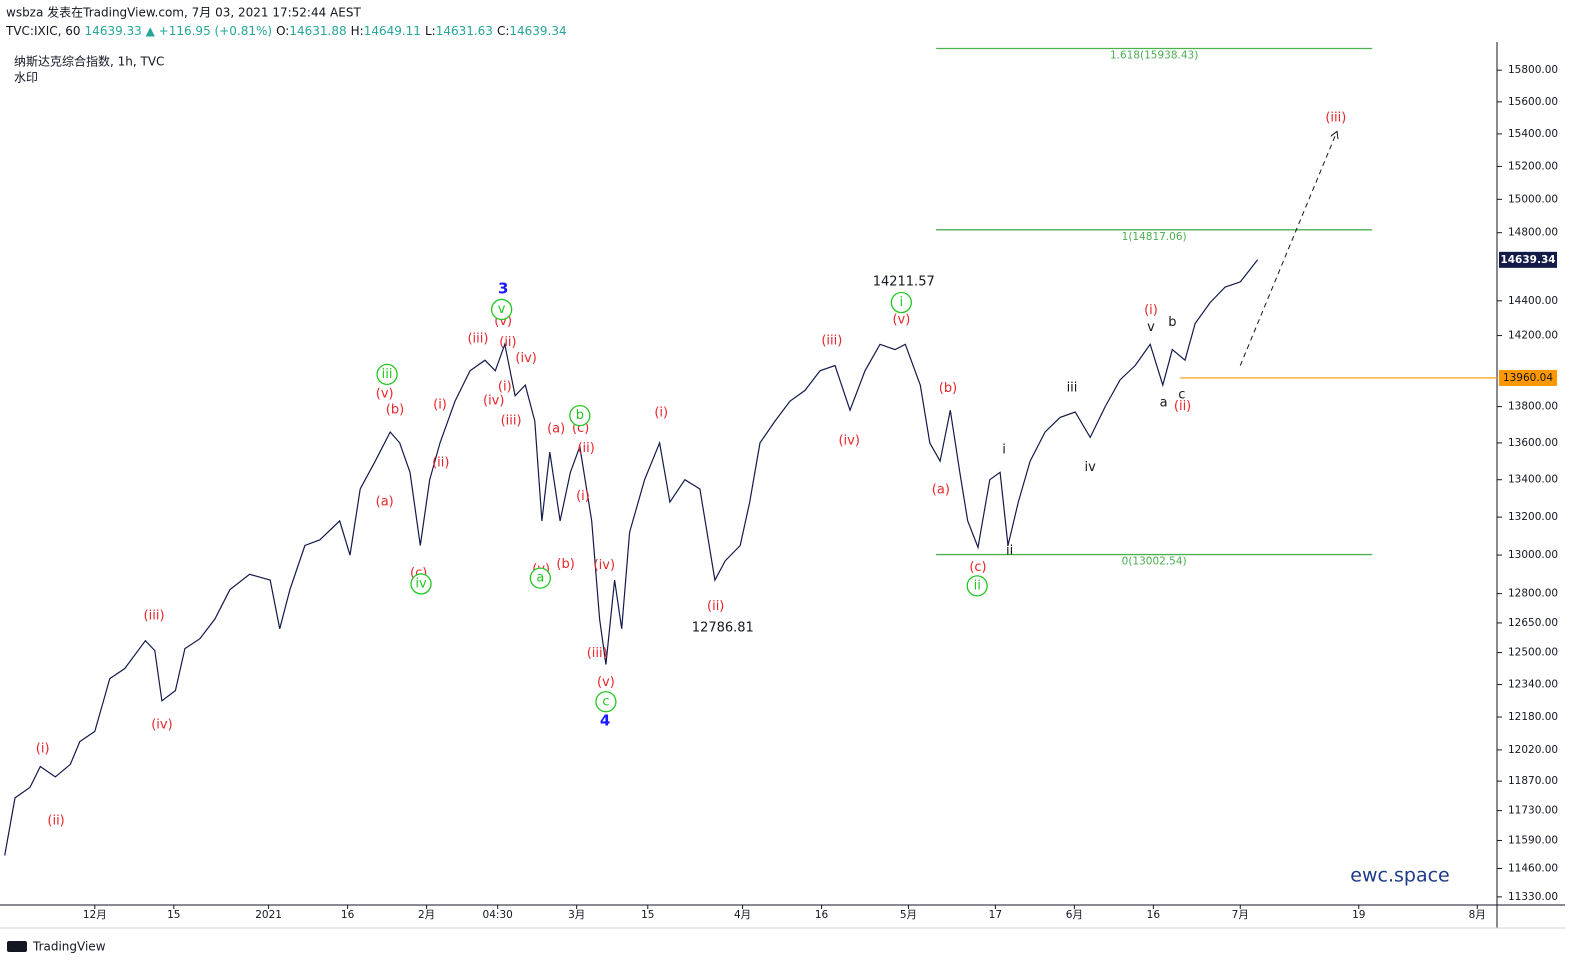  I want to click on fib-label: 0(13002.54), so click(1154, 562).